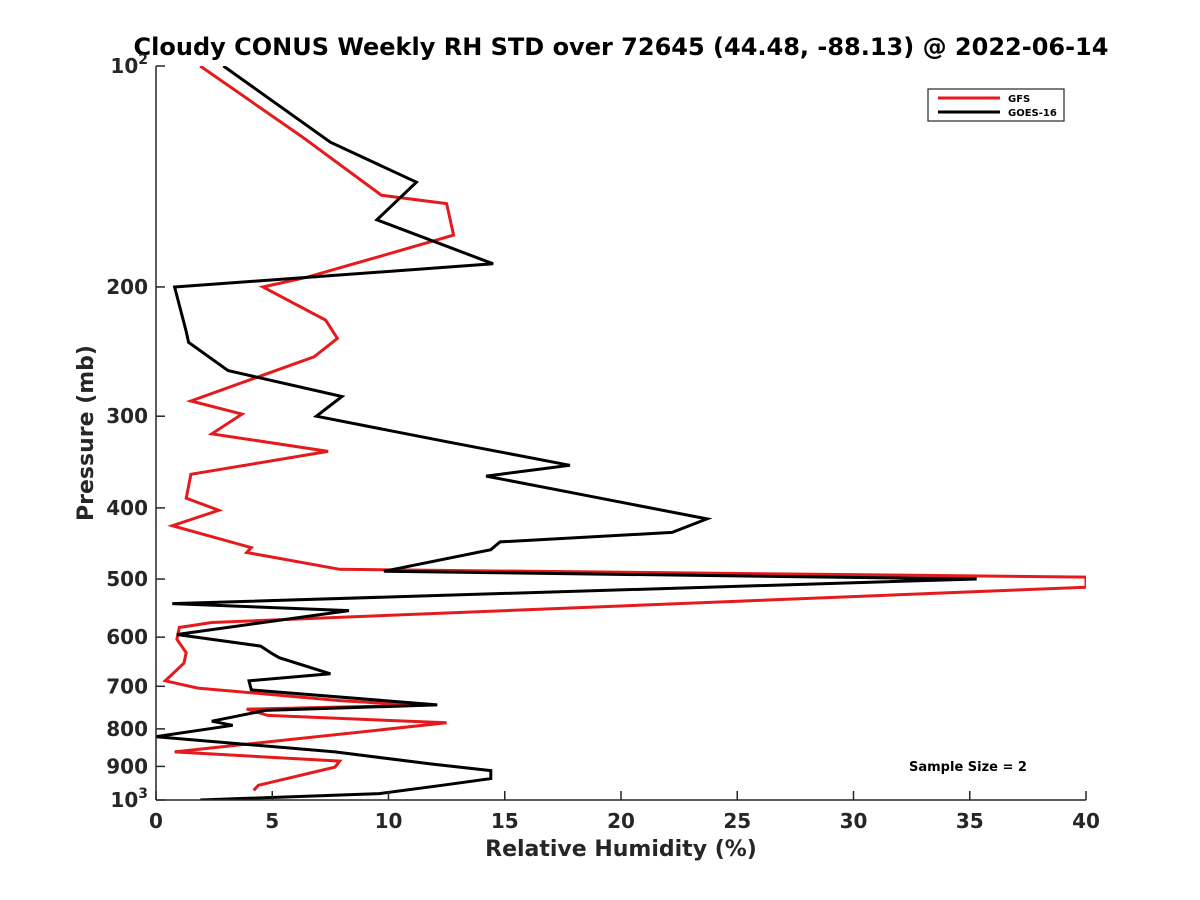 The height and width of the screenshot is (900, 1200). What do you see at coordinates (129, 799) in the screenshot?
I see `y-tick-label: 10³` at bounding box center [129, 799].